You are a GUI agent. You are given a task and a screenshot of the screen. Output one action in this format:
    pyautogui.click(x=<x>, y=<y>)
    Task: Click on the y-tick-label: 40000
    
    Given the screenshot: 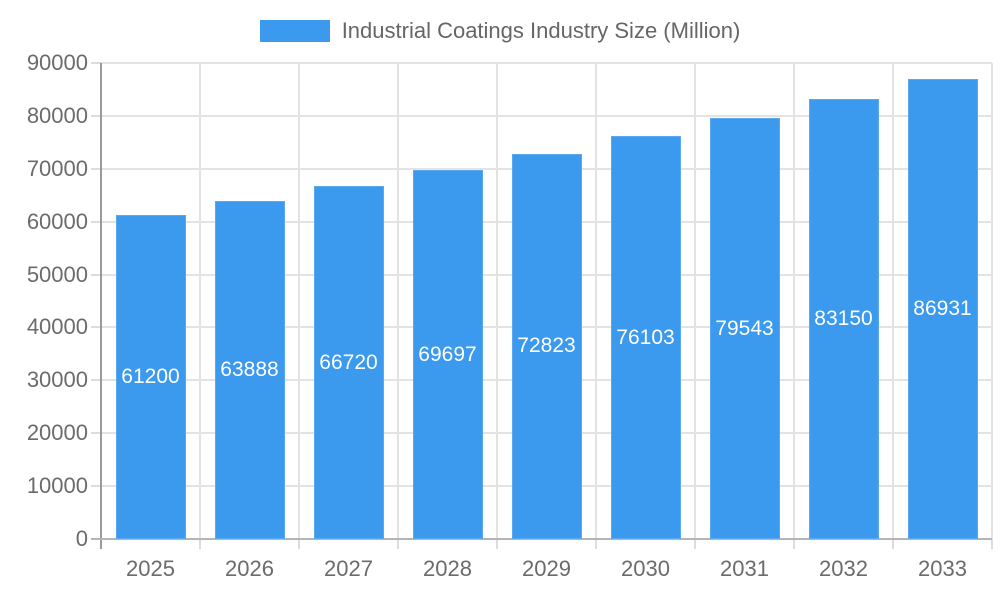 What is the action you would take?
    pyautogui.click(x=57, y=327)
    